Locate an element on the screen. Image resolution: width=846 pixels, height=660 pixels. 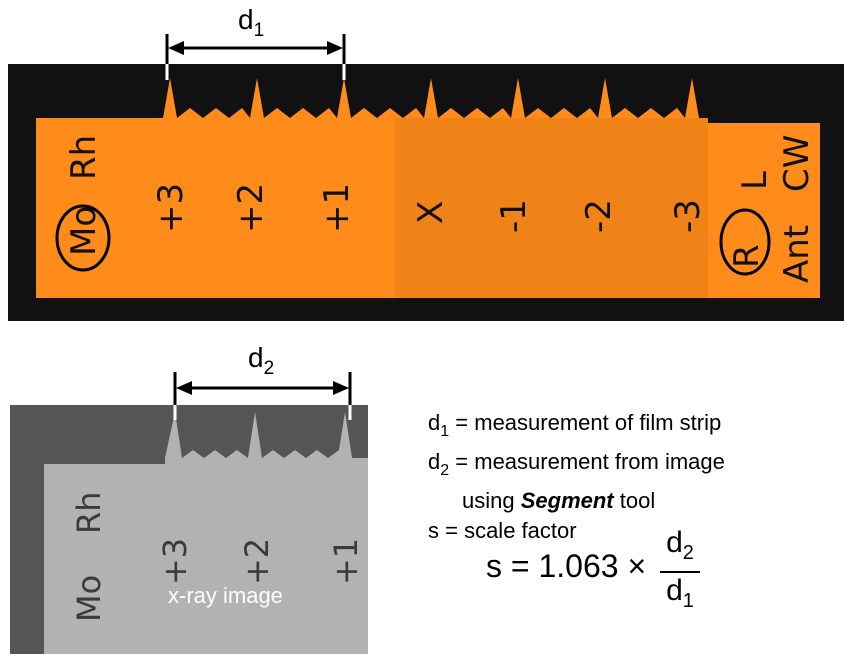
film-label-l: L is located at coordinates (755, 180).